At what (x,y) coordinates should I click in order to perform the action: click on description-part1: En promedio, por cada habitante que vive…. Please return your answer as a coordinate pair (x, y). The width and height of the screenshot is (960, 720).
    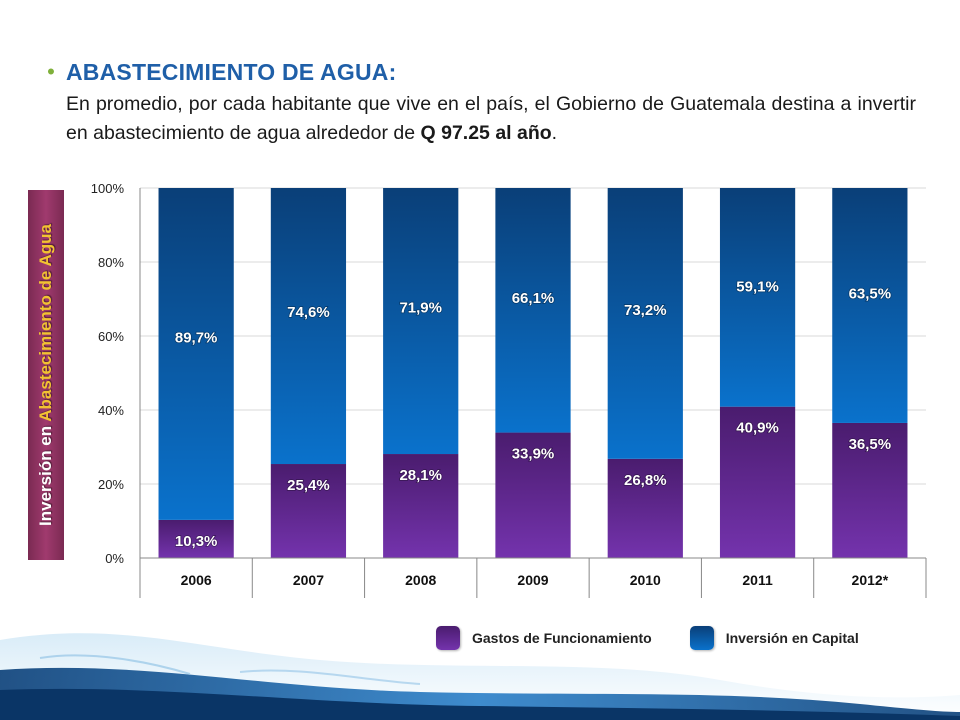
    Looking at the image, I should click on (491, 118).